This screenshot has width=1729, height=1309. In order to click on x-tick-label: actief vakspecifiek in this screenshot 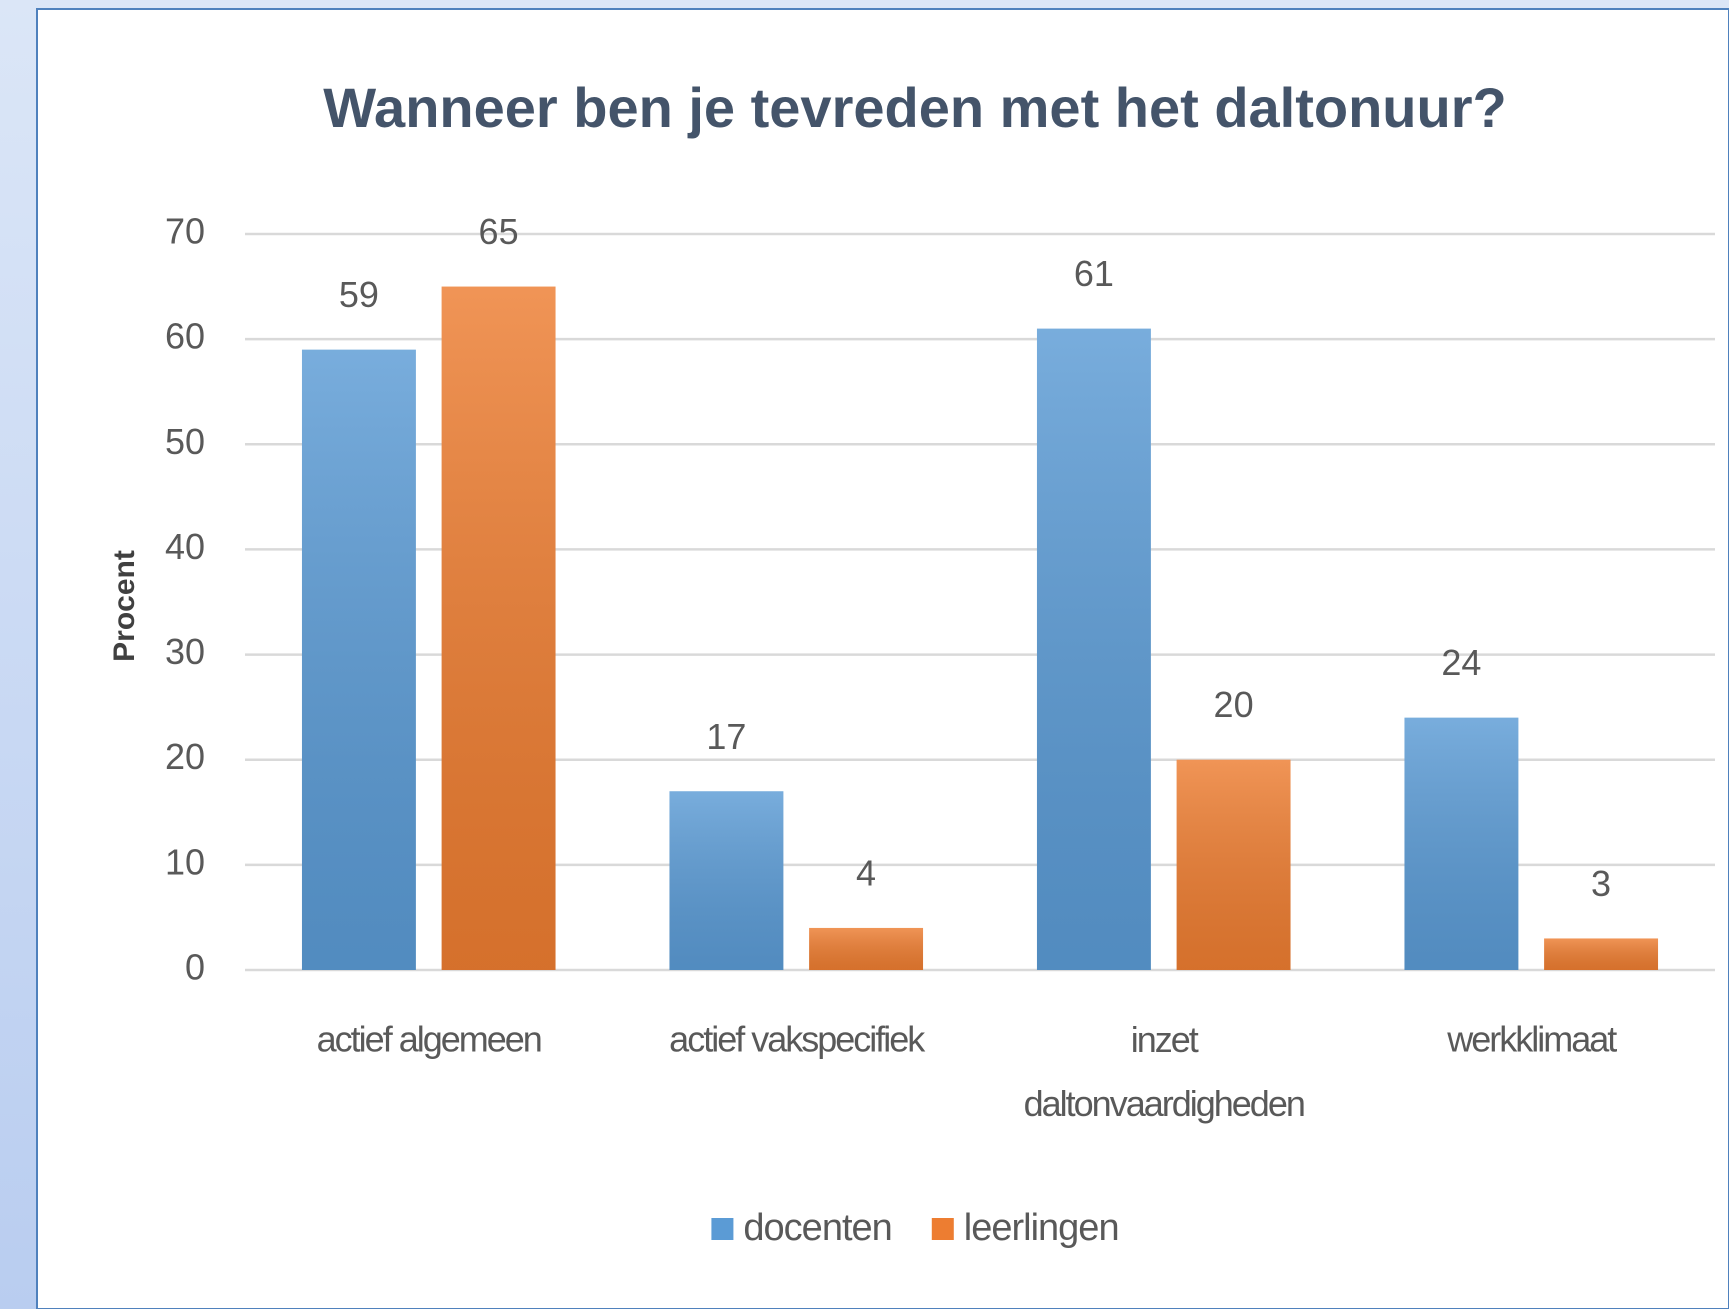, I will do `click(797, 1039)`.